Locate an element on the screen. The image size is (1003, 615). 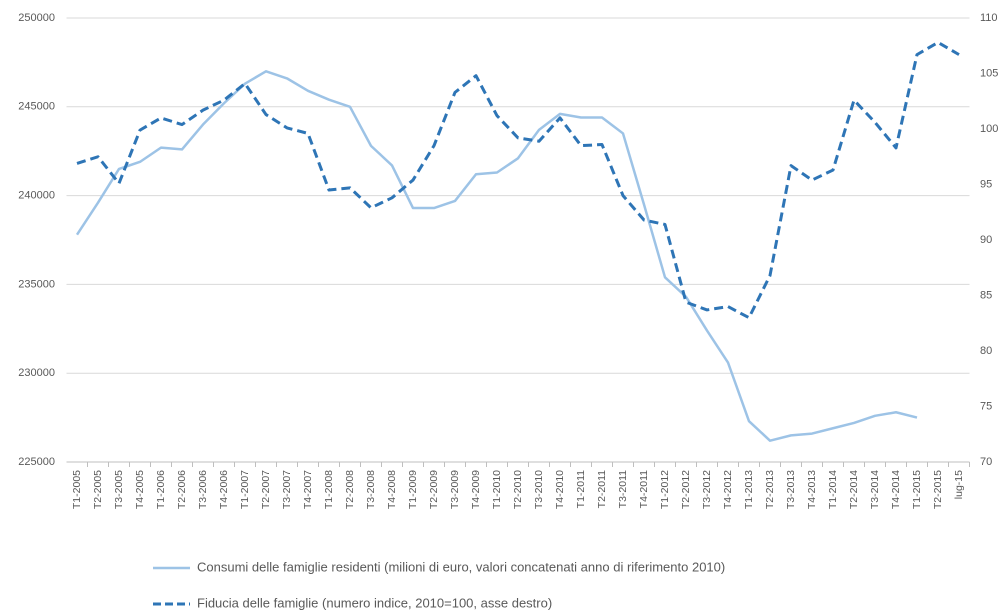
x-tick-label: T1-2012 is located at coordinates (665, 489).